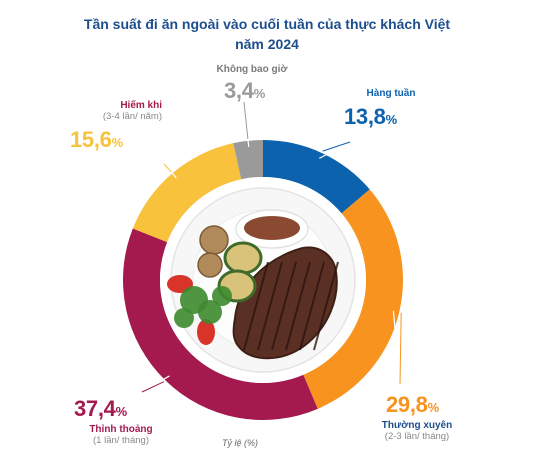  Describe the element at coordinates (240, 443) in the screenshot. I see `footnote: Tỷ lệ (%)` at that location.